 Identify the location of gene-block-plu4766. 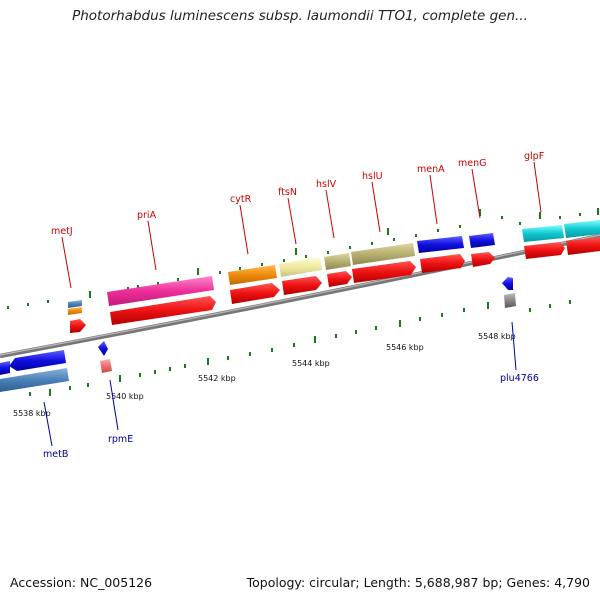
(507, 283).